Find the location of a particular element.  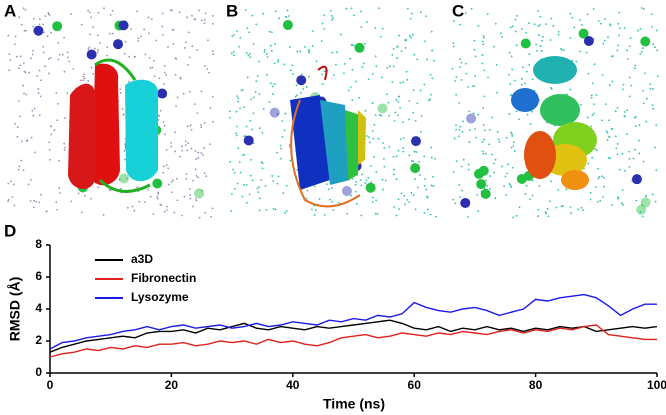

x-tick-label: 20 is located at coordinates (172, 385).